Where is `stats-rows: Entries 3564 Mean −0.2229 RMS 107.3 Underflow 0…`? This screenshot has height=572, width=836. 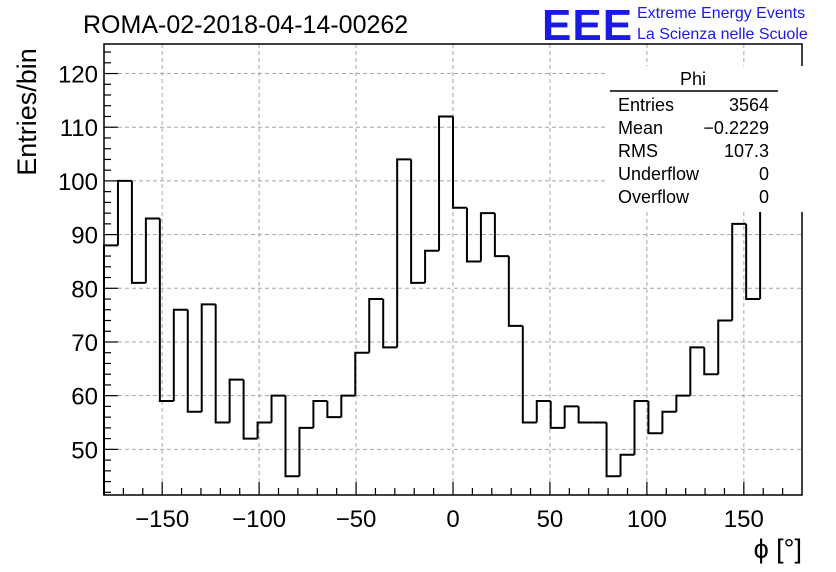
stats-rows: Entries 3564 Mean −0.2229 RMS 107.3 Underflow 0… is located at coordinates (693, 151).